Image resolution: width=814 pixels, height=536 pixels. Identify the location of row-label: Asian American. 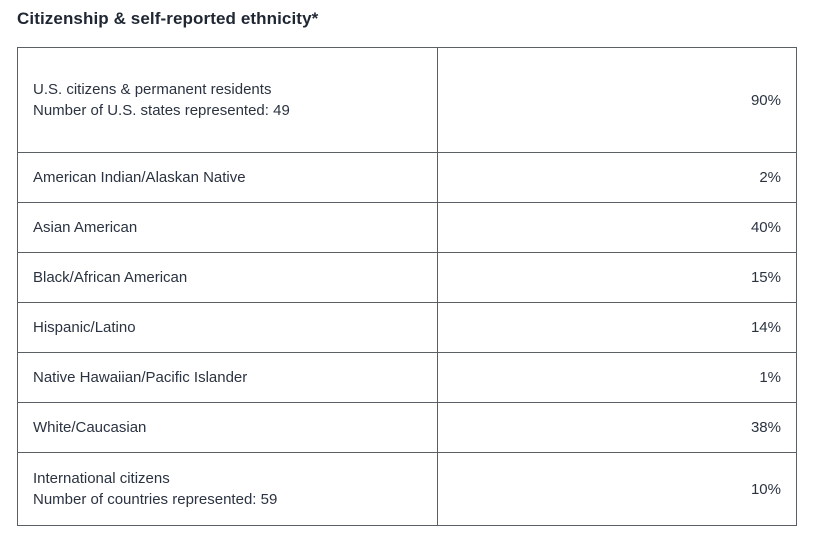
(227, 227).